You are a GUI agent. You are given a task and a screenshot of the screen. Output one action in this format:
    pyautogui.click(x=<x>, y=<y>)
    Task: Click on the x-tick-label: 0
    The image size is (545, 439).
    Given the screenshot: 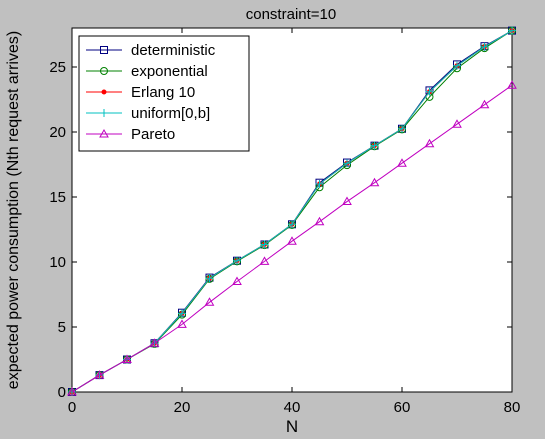 What is the action you would take?
    pyautogui.click(x=72, y=407)
    